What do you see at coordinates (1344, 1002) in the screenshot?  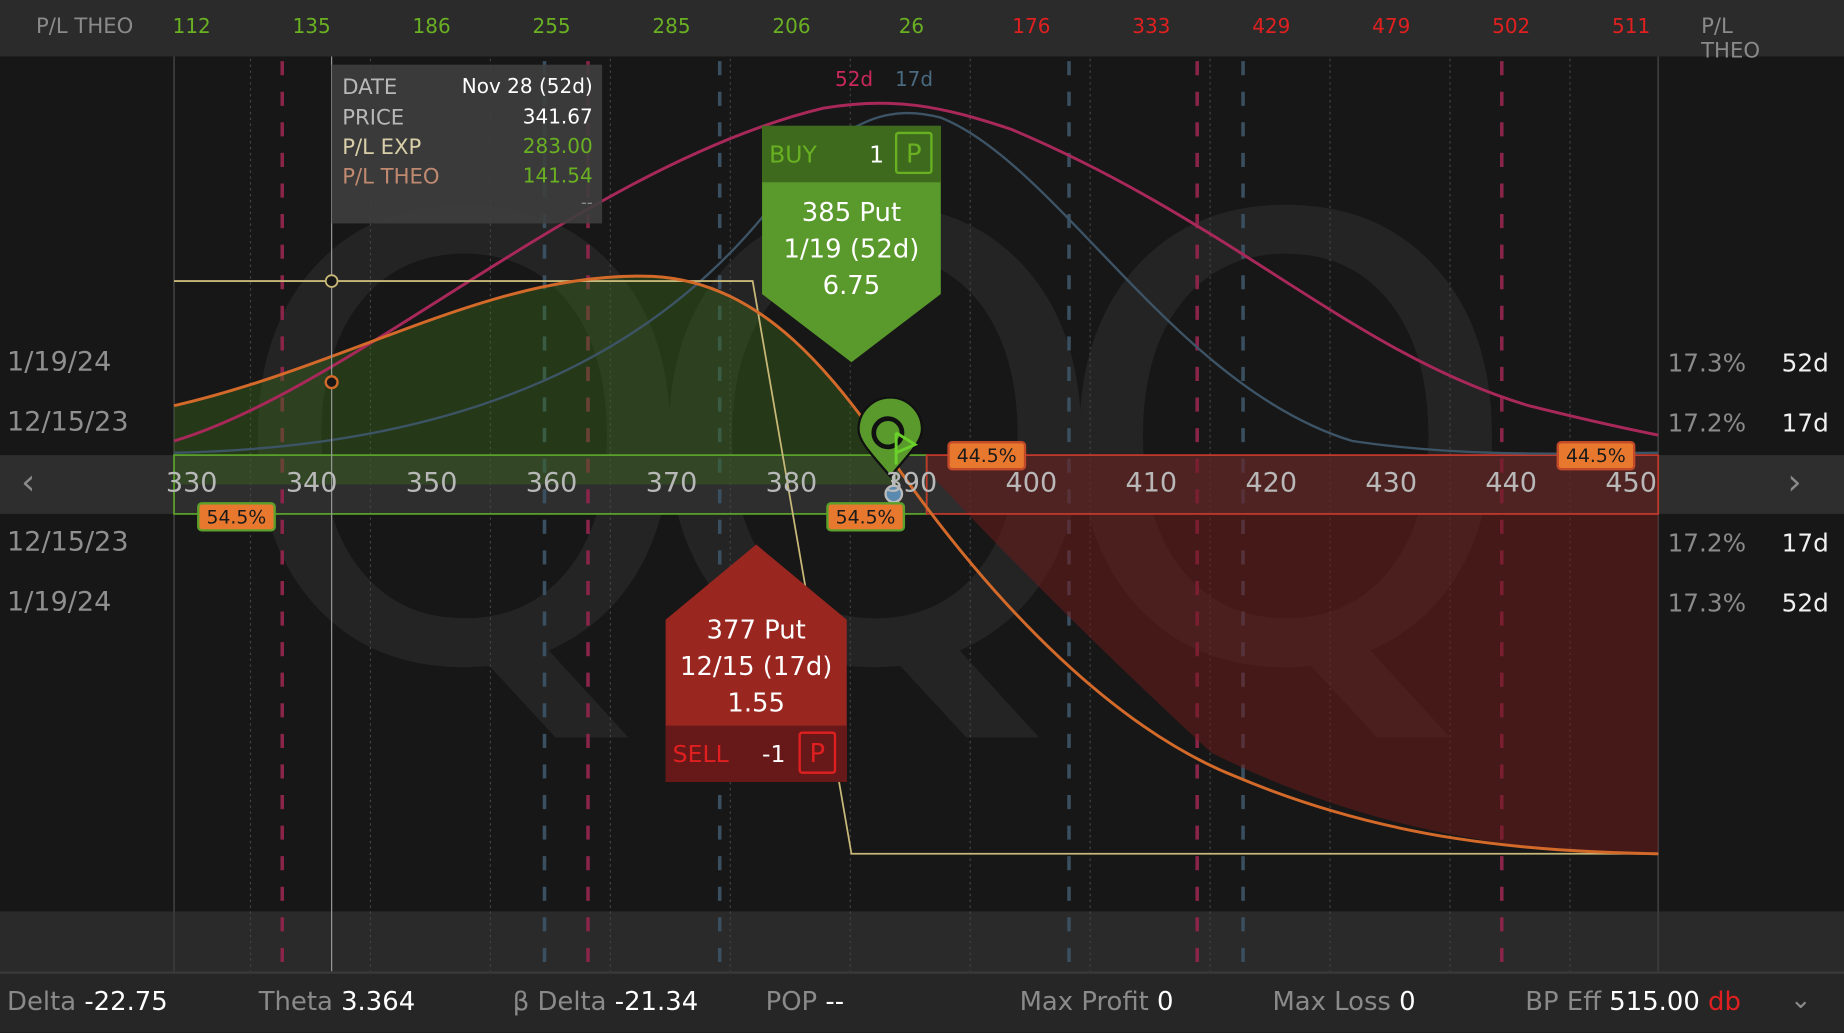 I see `max-loss-stat: Max Loss 0` at bounding box center [1344, 1002].